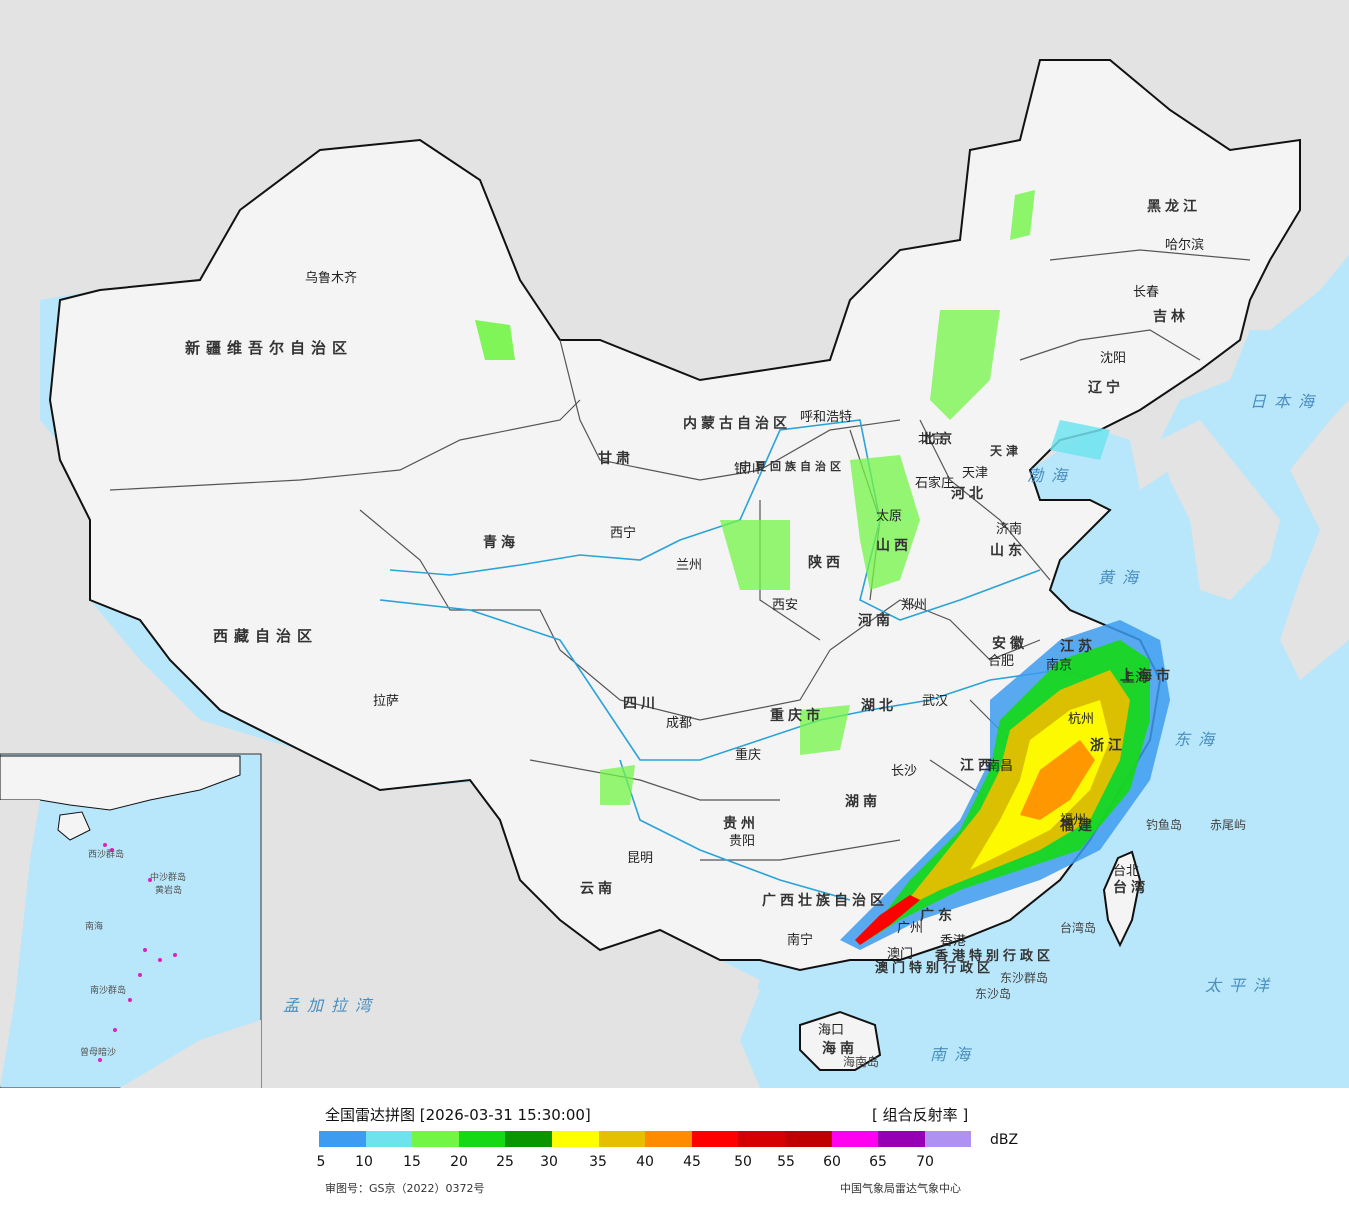  Describe the element at coordinates (954, 1054) in the screenshot. I see `sea-label: 南海` at that location.